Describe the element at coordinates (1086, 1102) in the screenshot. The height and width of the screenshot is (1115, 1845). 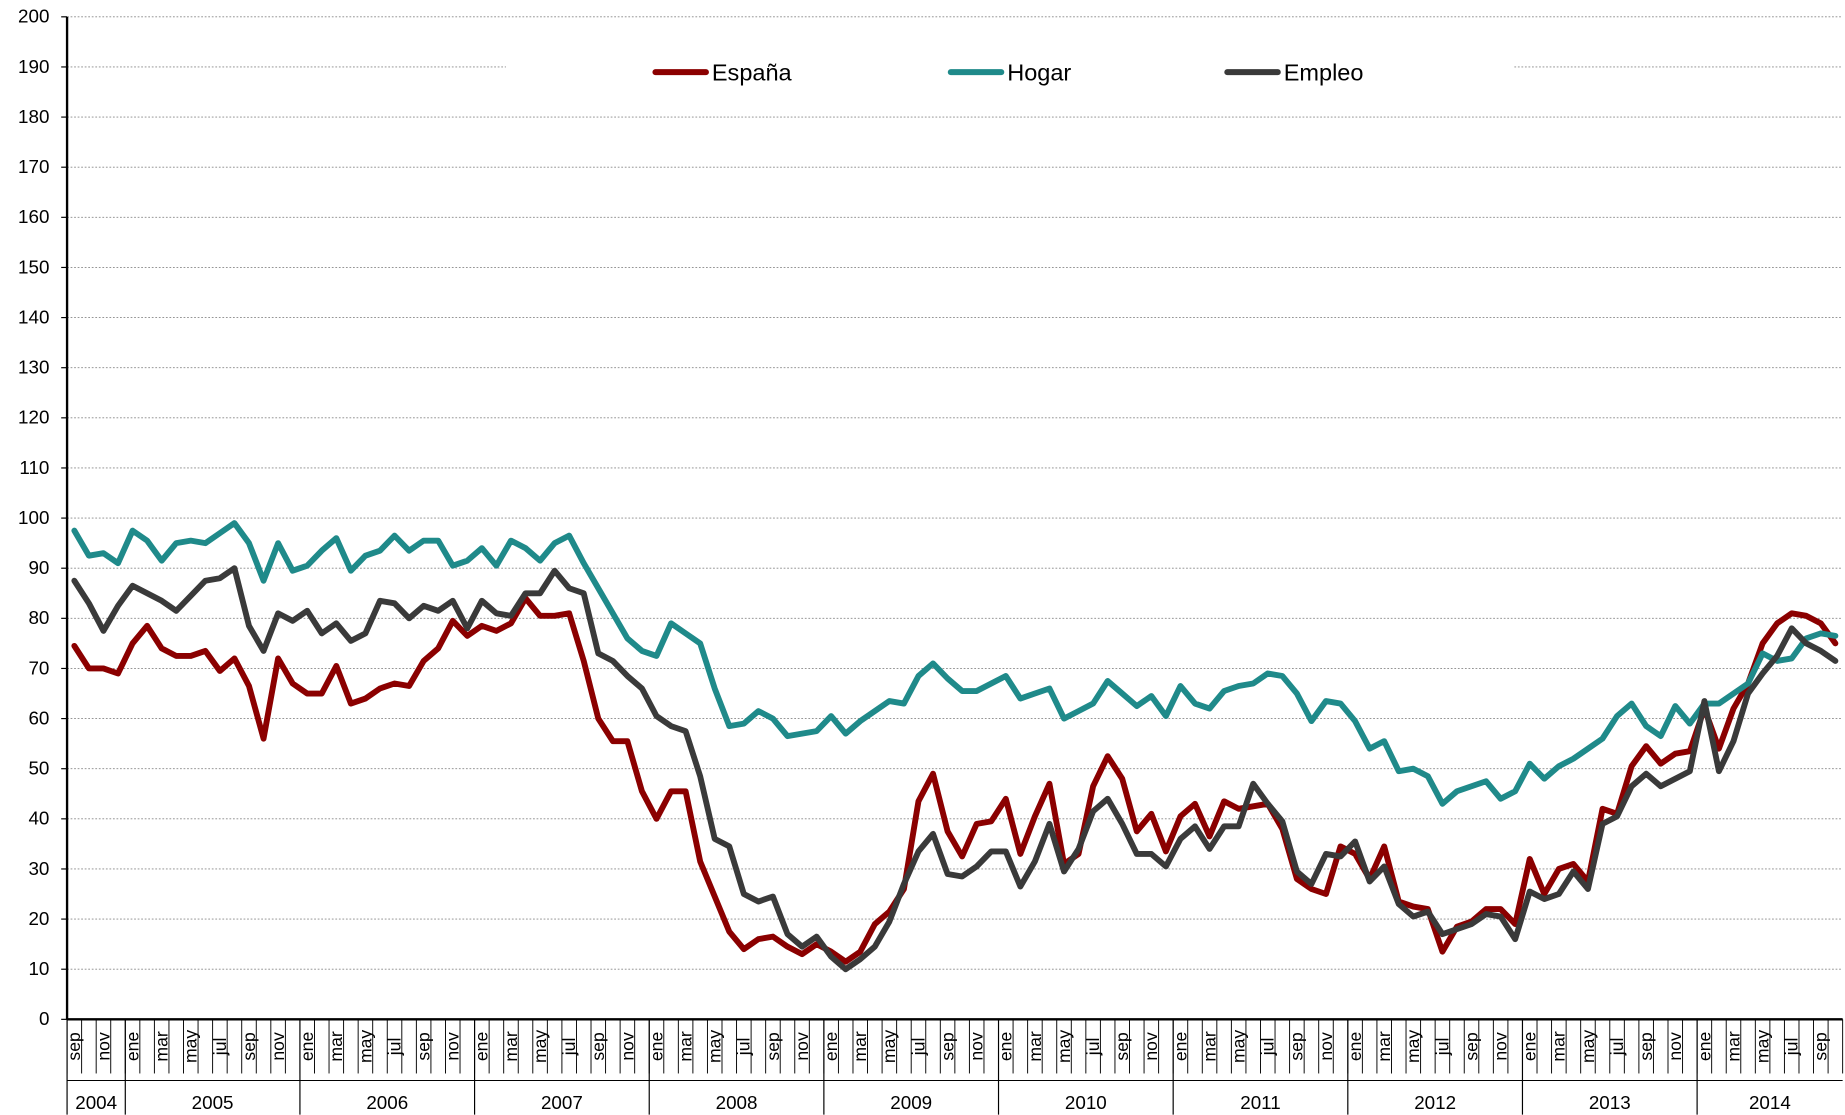
I see `year-label: 2010` at that location.